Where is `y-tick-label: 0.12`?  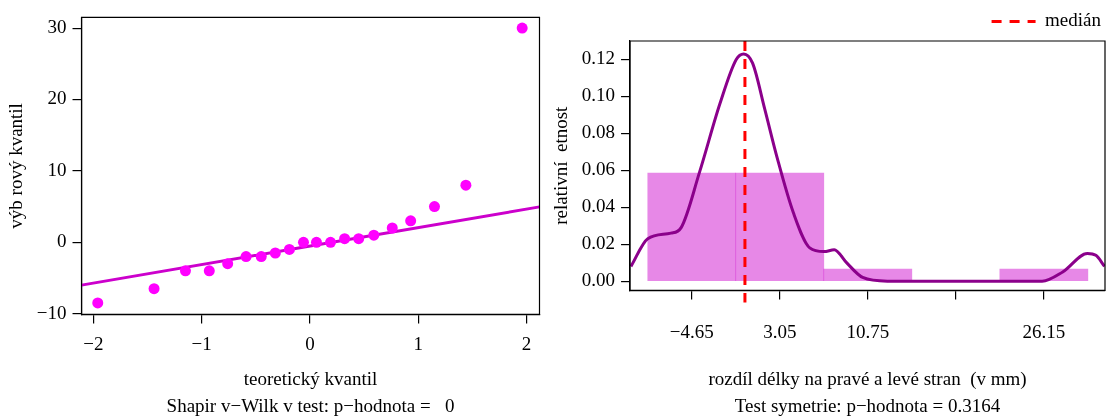 y-tick-label: 0.12 is located at coordinates (598, 58).